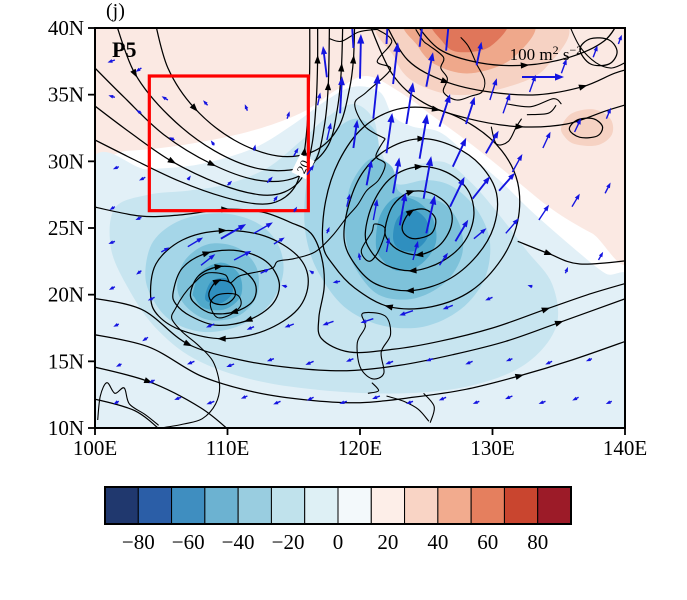  I want to click on vector-scale-label: 100 m2 s−2, so click(546, 53).